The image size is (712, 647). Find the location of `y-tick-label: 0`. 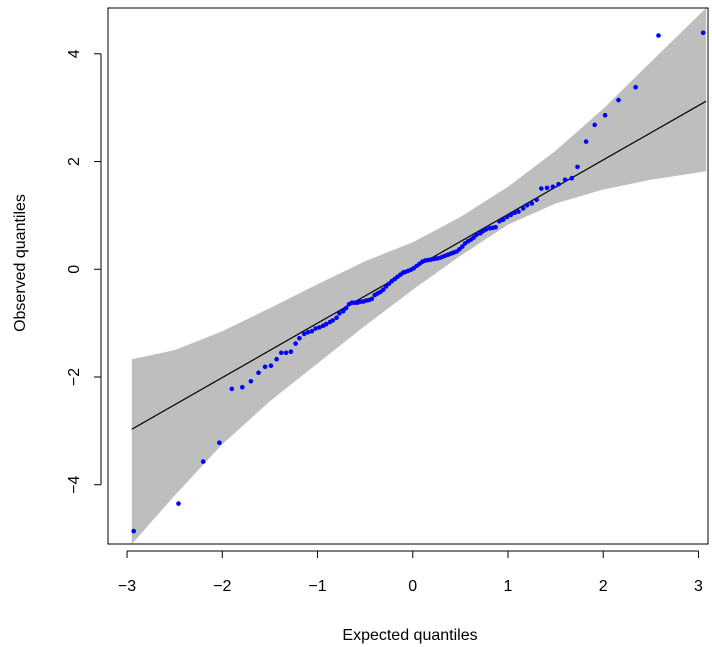

y-tick-label: 0 is located at coordinates (74, 269).